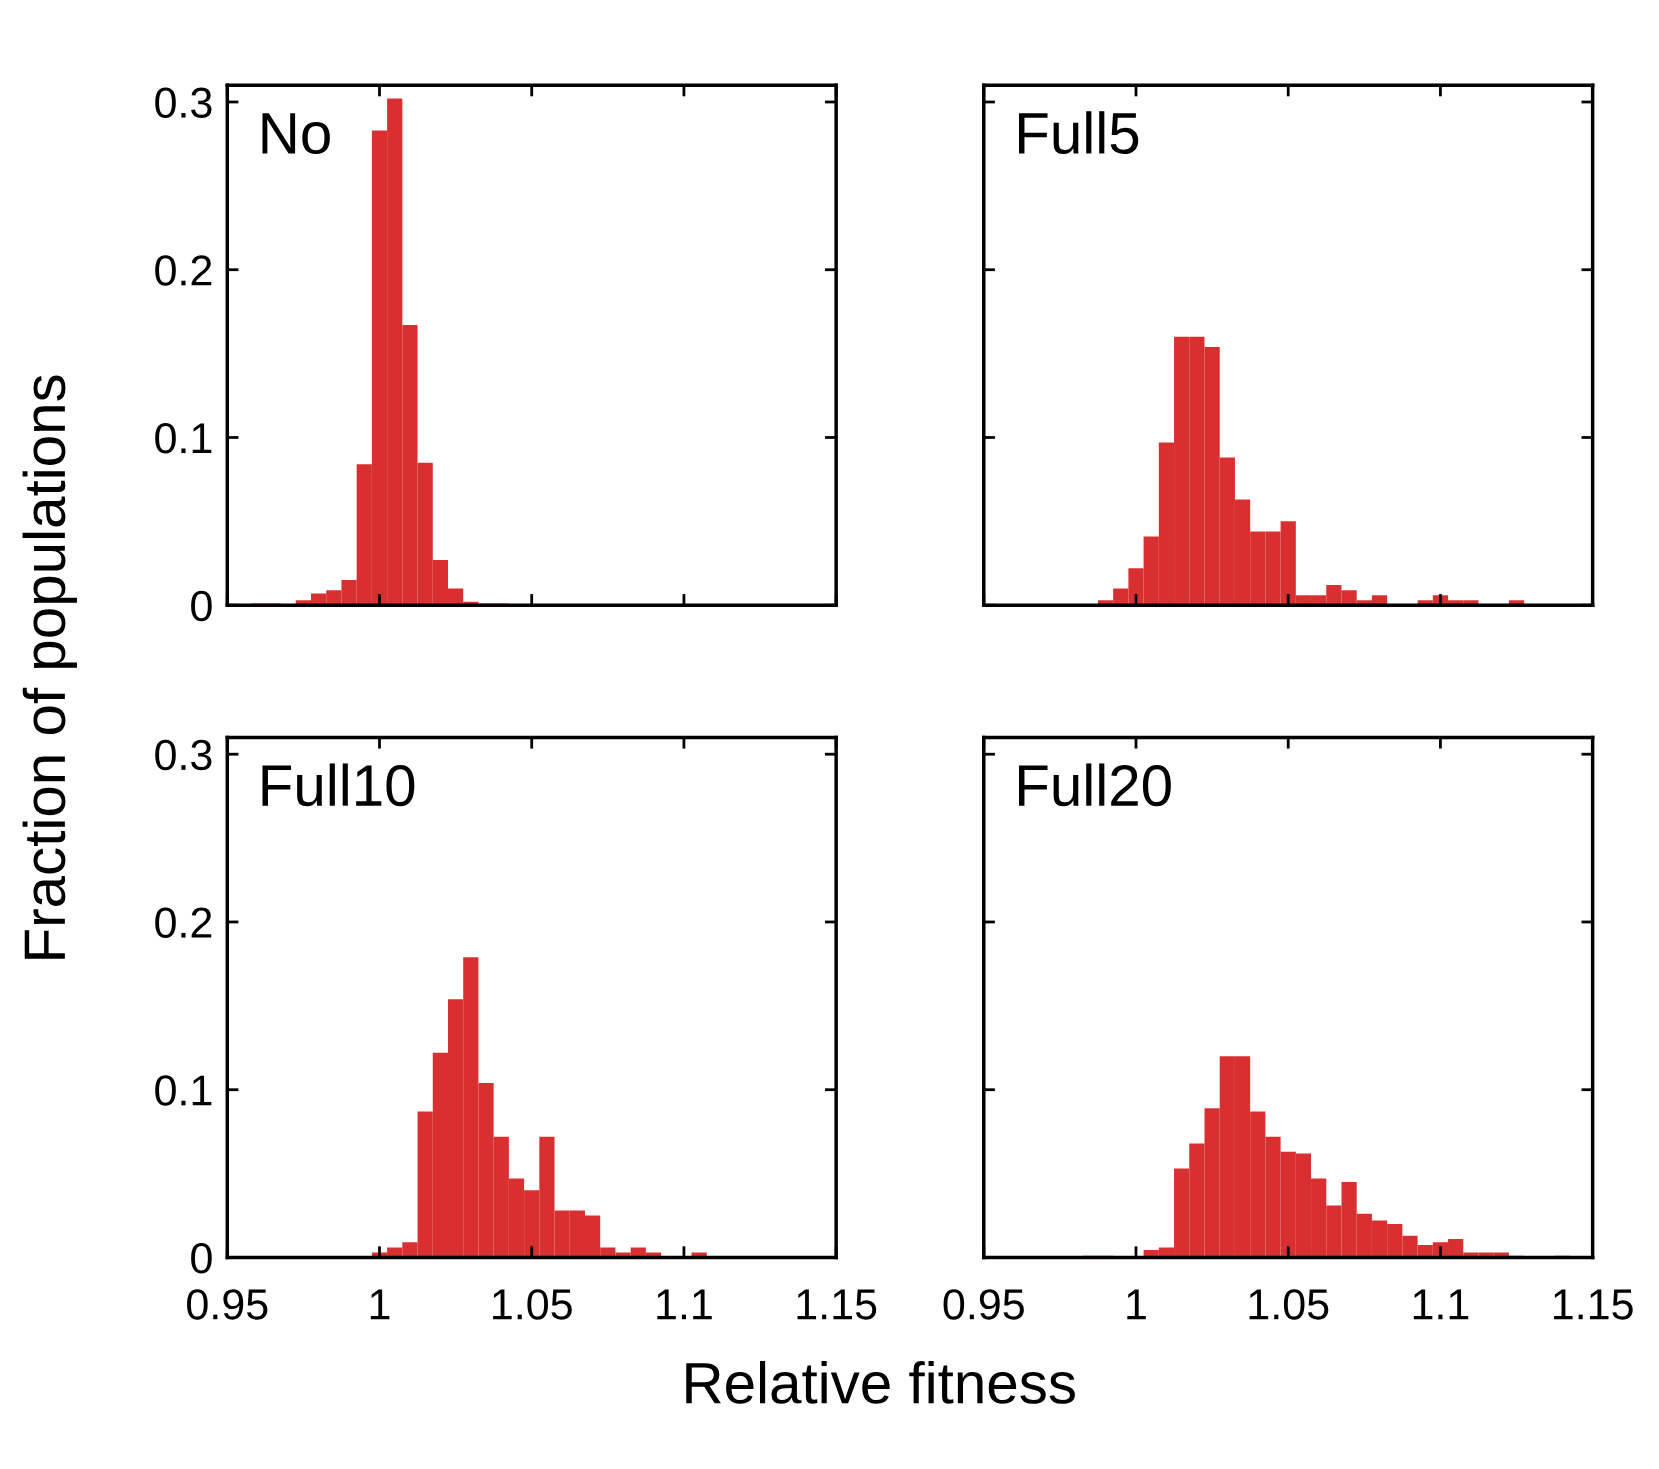 Image resolution: width=1659 pixels, height=1469 pixels. Describe the element at coordinates (1079, 133) in the screenshot. I see `chart-title: Full5` at that location.